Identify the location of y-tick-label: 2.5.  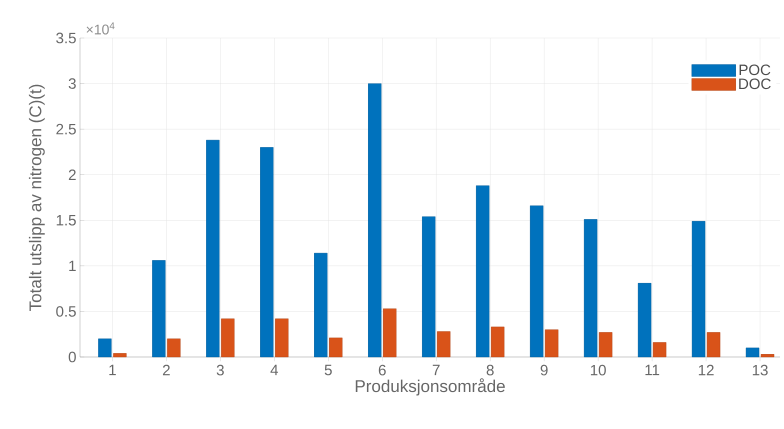
(66, 129).